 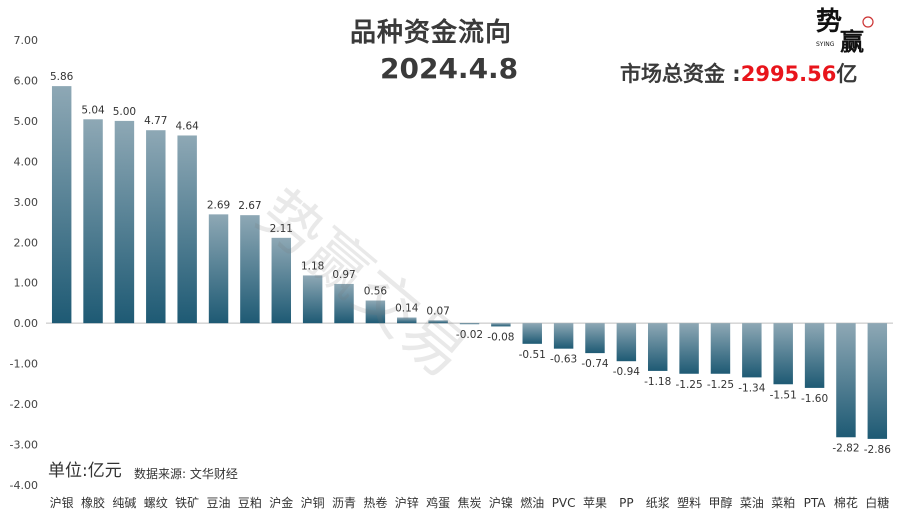 What do you see at coordinates (124, 503) in the screenshot?
I see `category-label: 纯碱` at bounding box center [124, 503].